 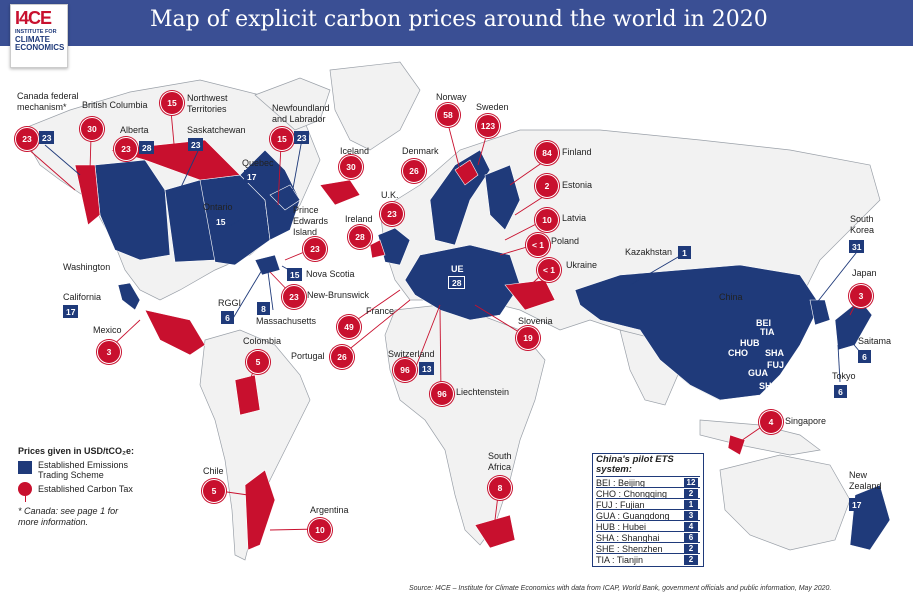 What do you see at coordinates (377, 249) in the screenshot?
I see `ireland-region` at bounding box center [377, 249].